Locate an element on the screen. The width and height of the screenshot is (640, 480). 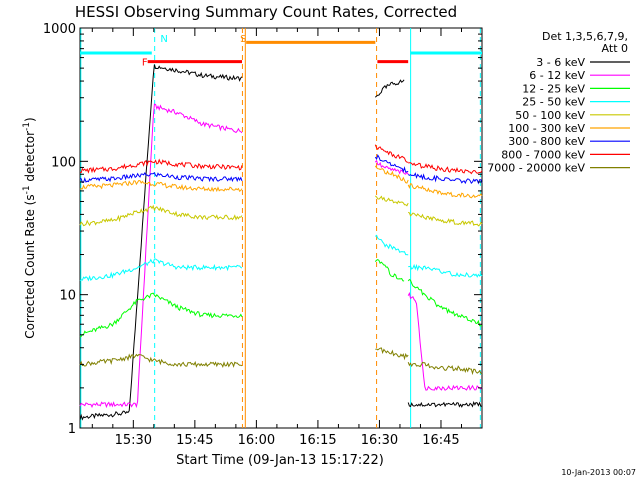
flag-label-1: N is located at coordinates (163, 39).